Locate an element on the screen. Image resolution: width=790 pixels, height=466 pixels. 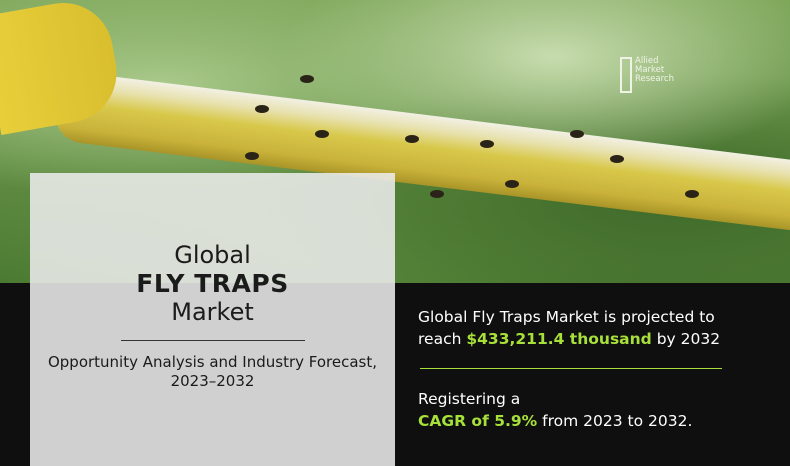
accent-divider is located at coordinates (571, 368).